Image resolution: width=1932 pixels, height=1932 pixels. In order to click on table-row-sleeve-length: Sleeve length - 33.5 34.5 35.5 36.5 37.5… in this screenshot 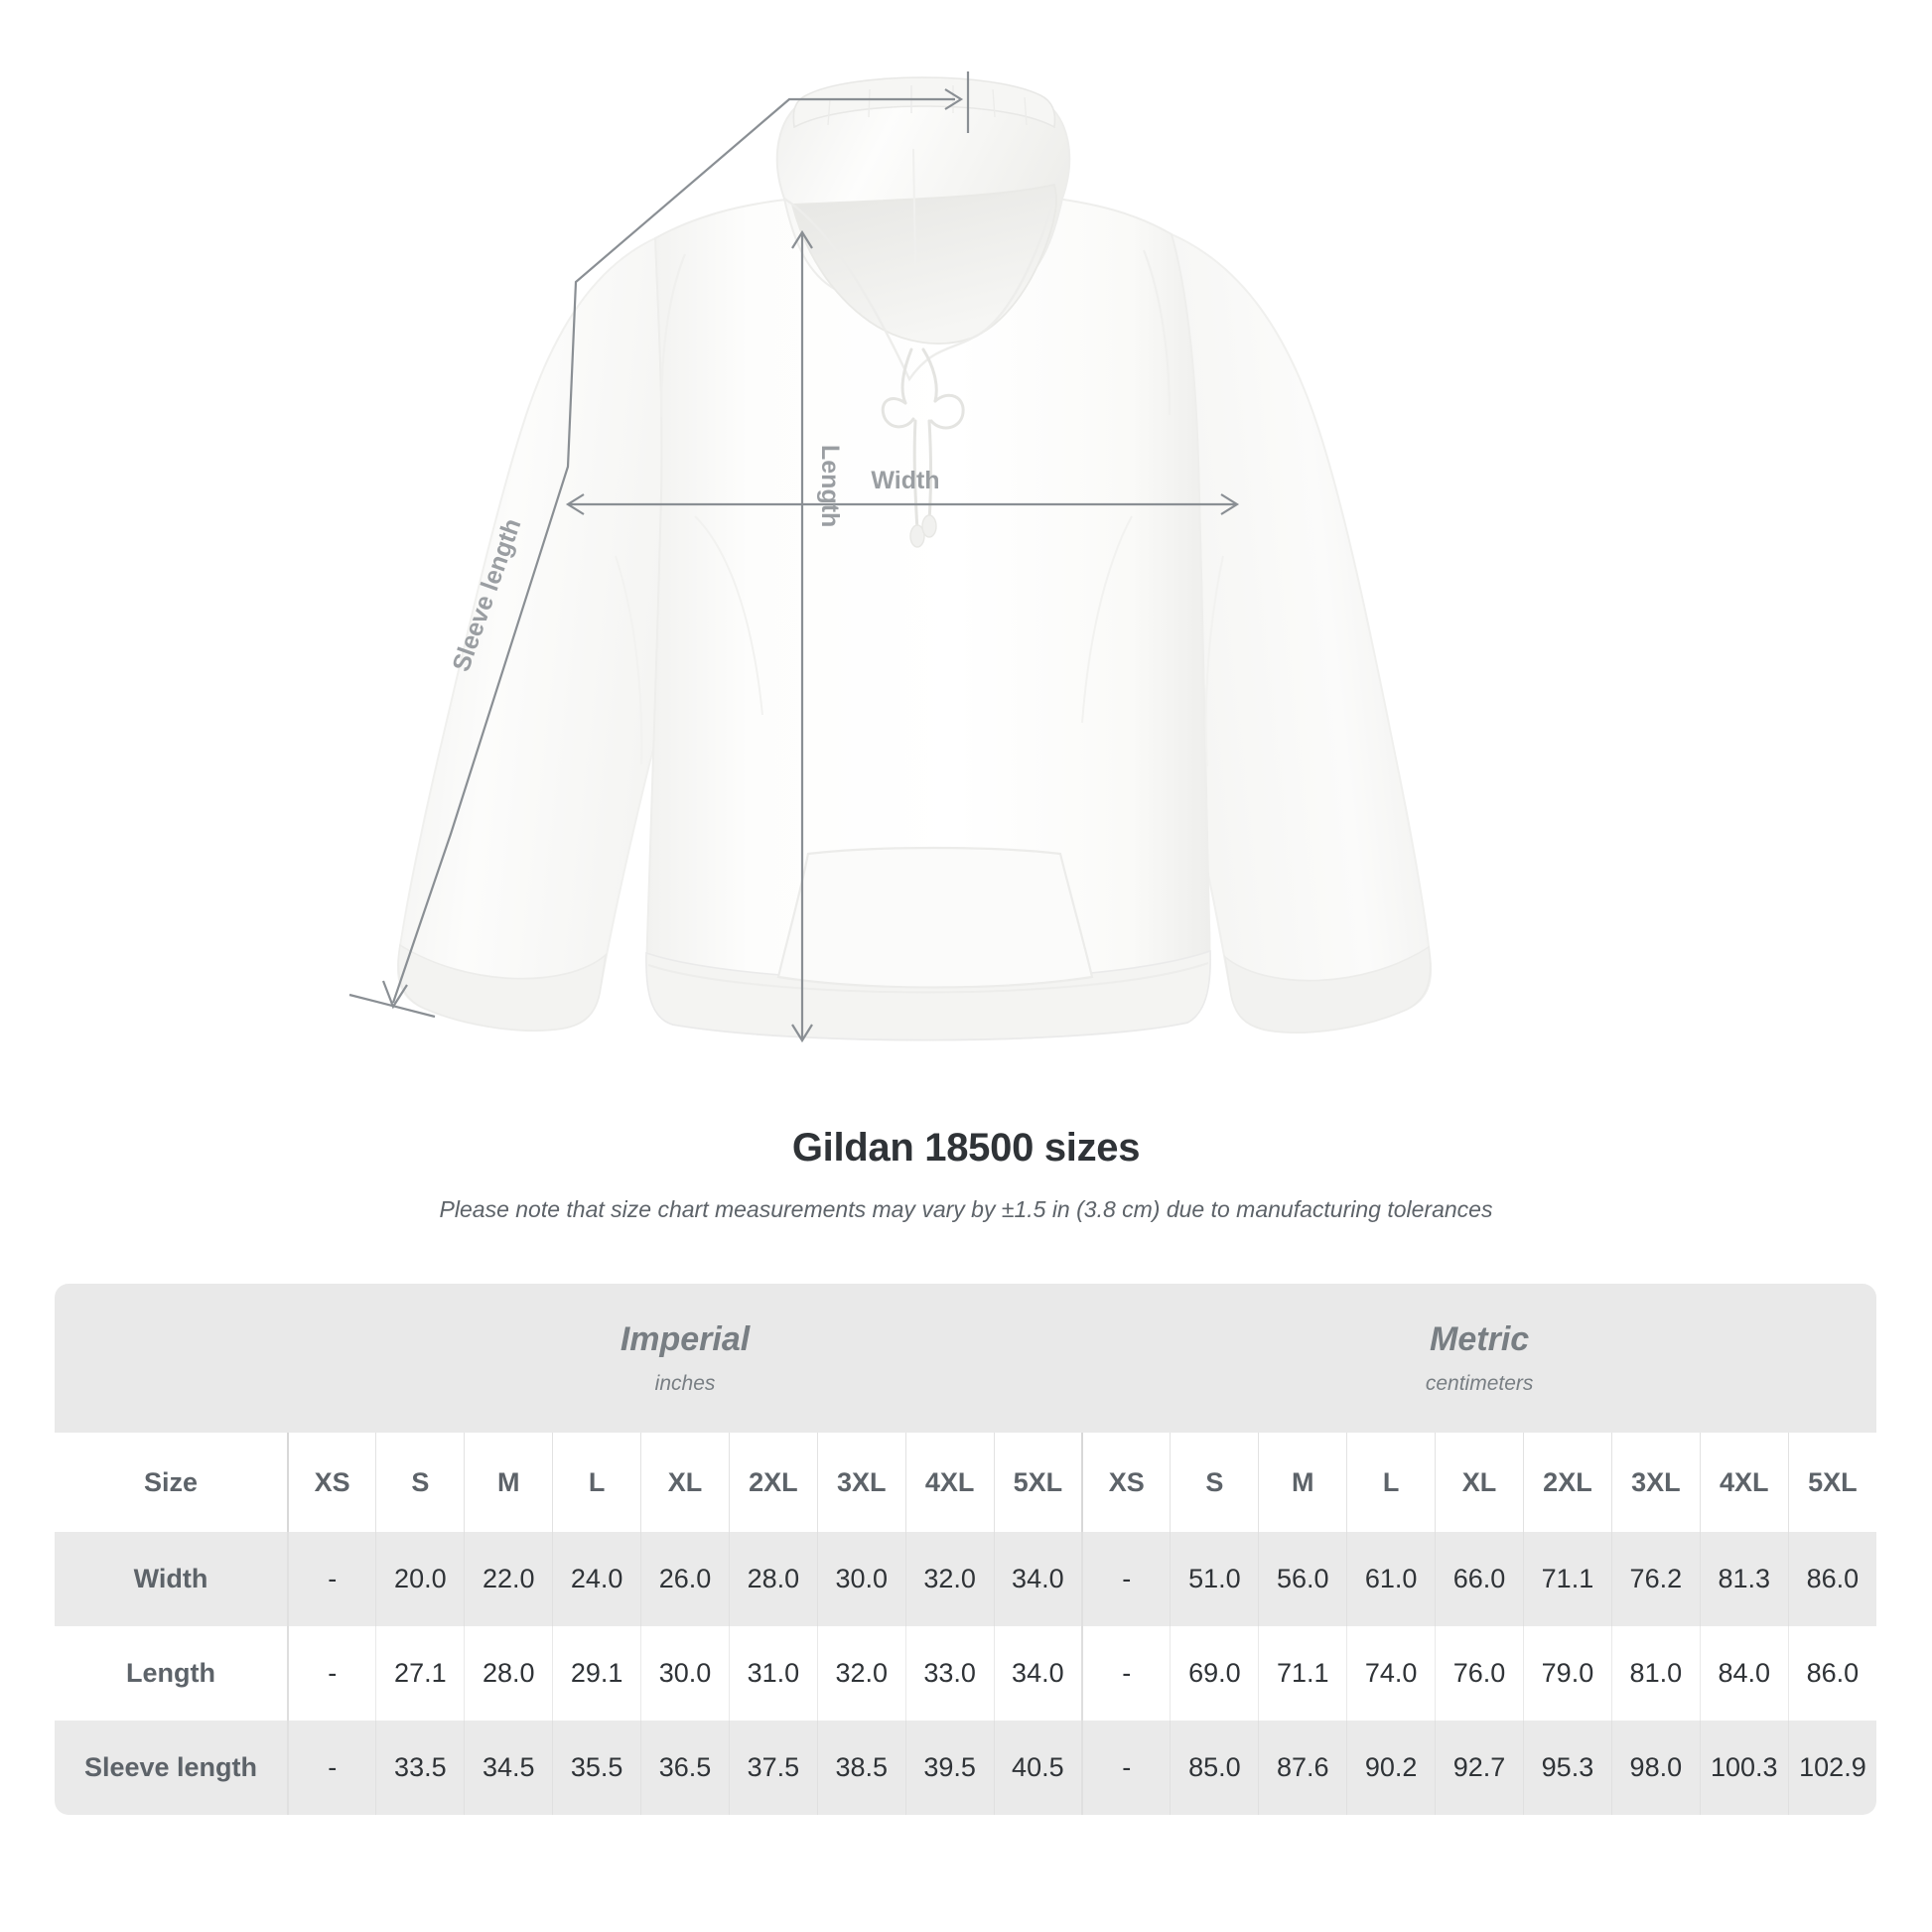, I will do `click(966, 1768)`.